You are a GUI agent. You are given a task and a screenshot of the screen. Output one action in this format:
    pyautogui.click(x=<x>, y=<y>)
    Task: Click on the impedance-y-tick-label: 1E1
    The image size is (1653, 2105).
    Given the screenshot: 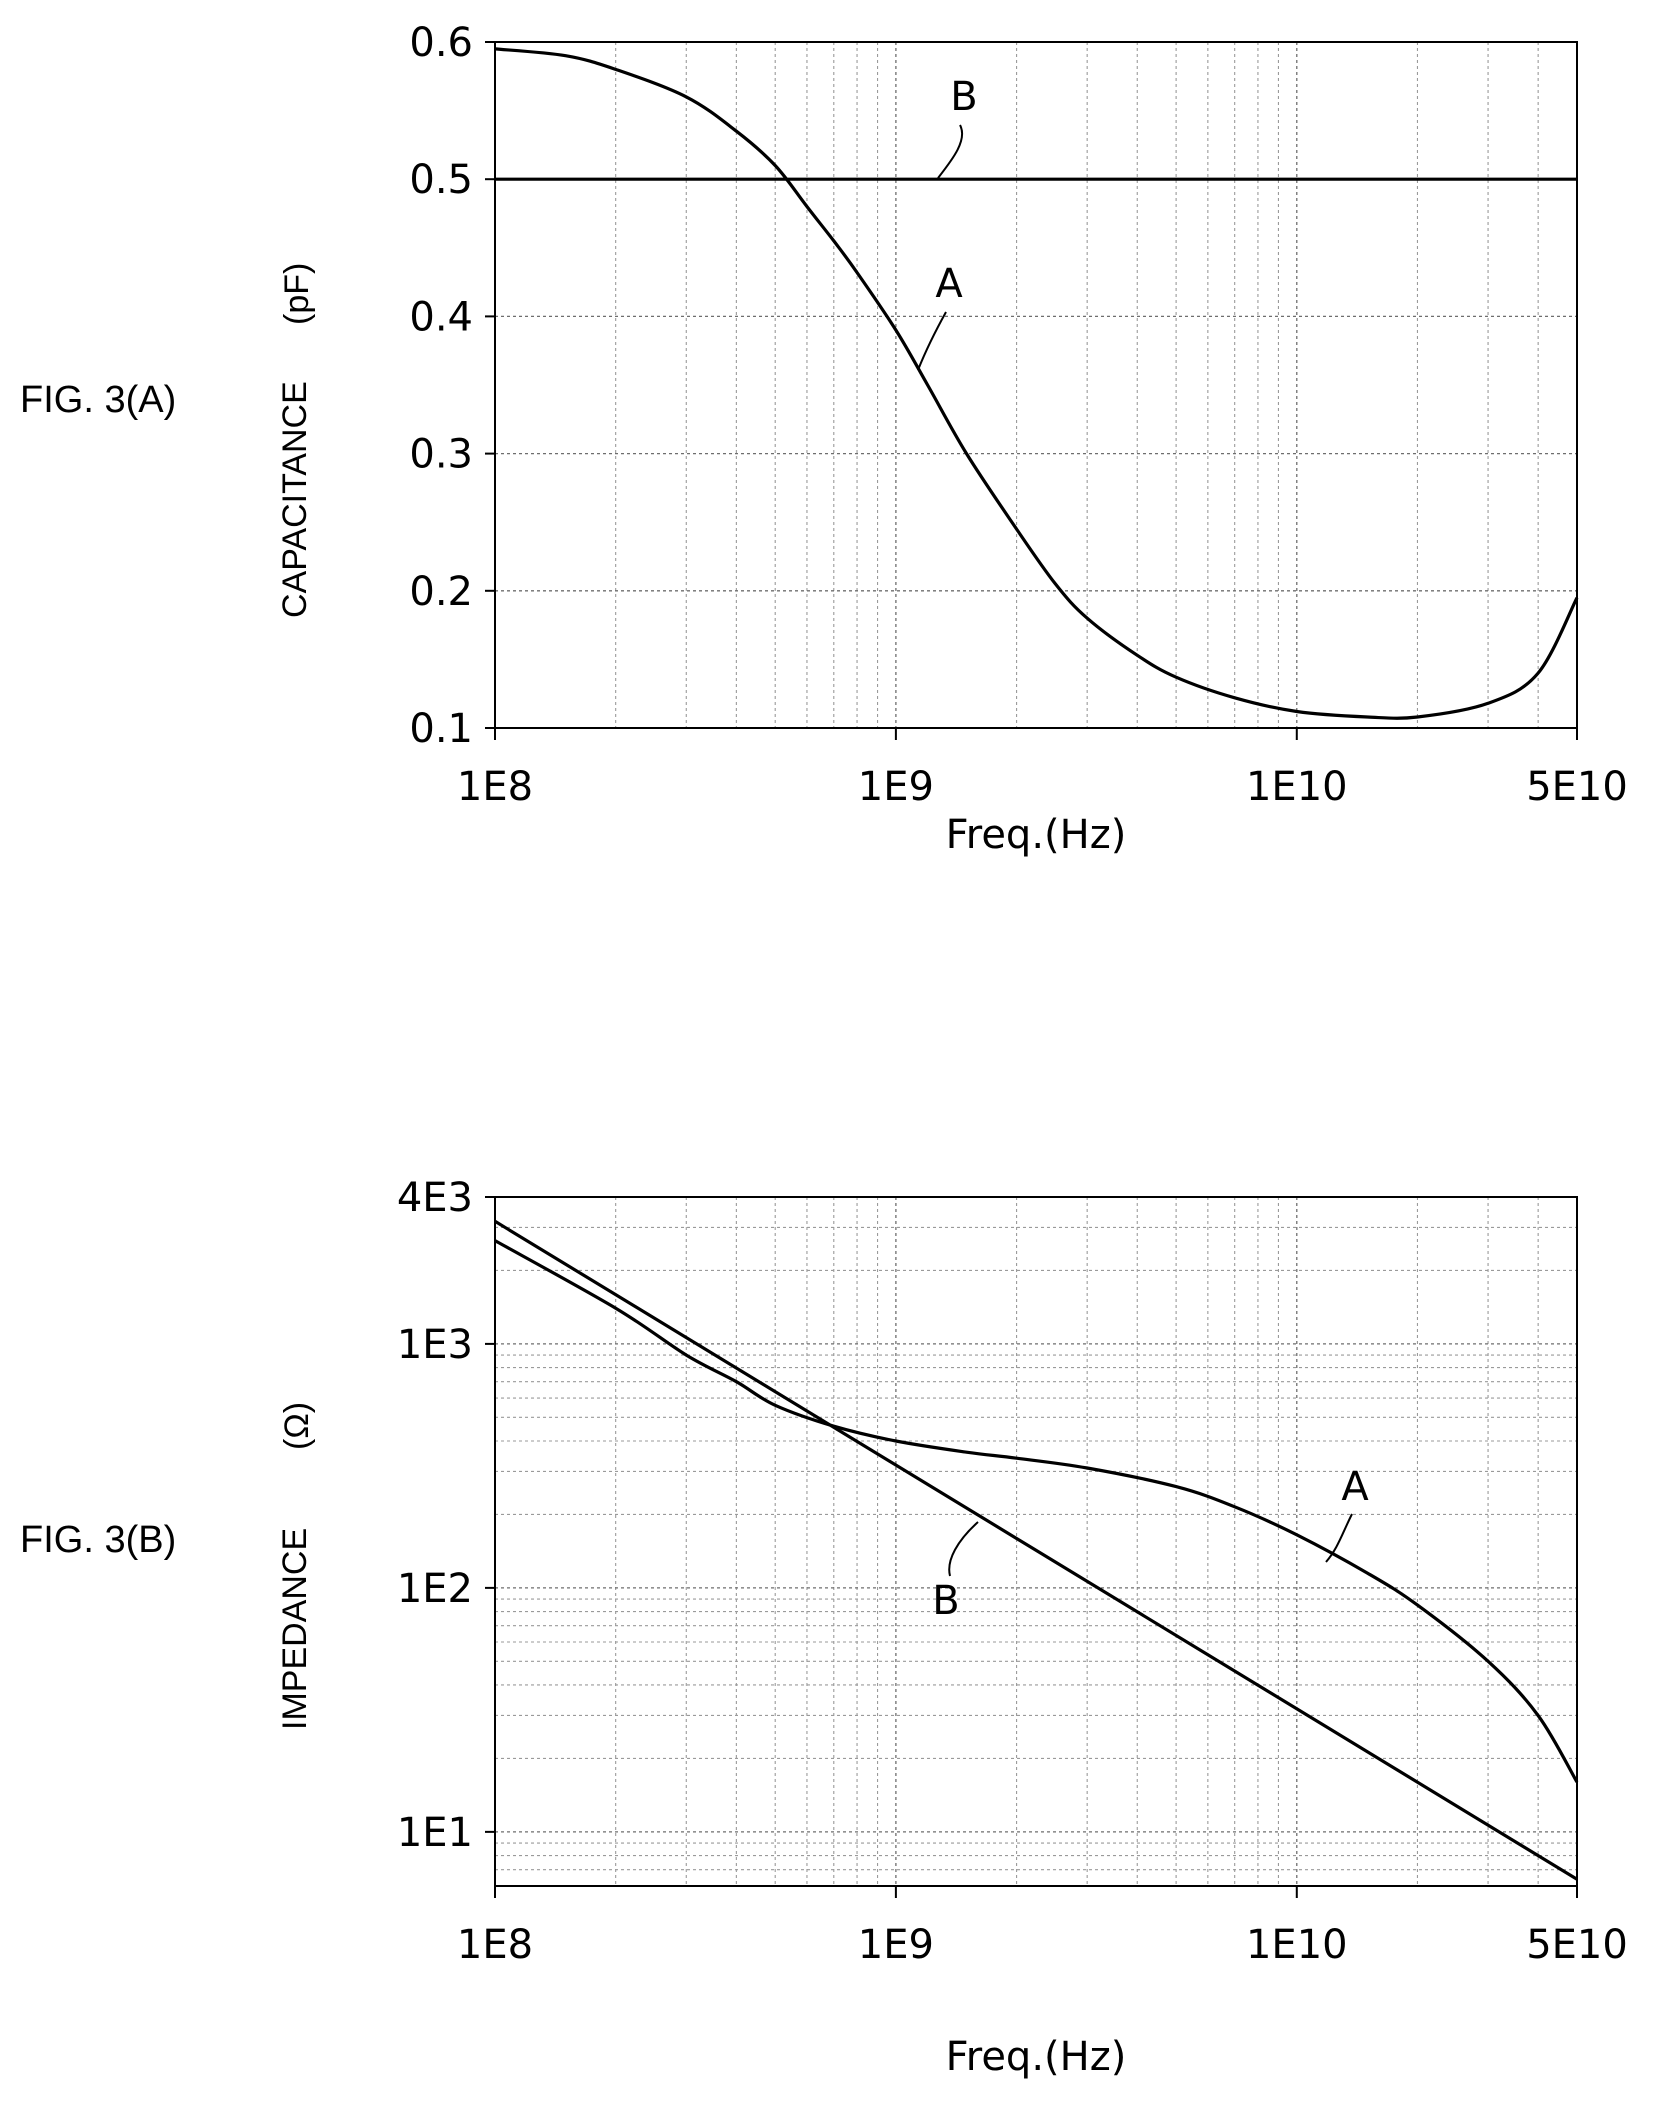 What is the action you would take?
    pyautogui.click(x=435, y=1833)
    